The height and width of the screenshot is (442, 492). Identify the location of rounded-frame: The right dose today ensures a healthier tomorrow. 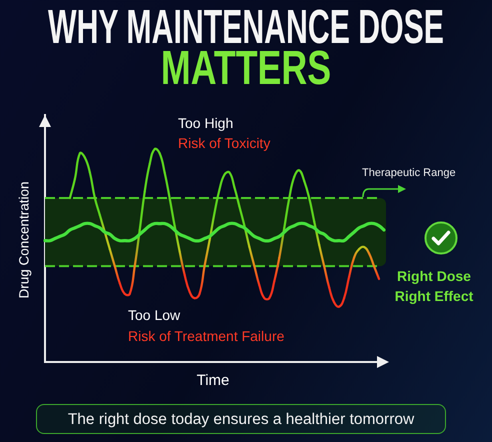
(241, 419).